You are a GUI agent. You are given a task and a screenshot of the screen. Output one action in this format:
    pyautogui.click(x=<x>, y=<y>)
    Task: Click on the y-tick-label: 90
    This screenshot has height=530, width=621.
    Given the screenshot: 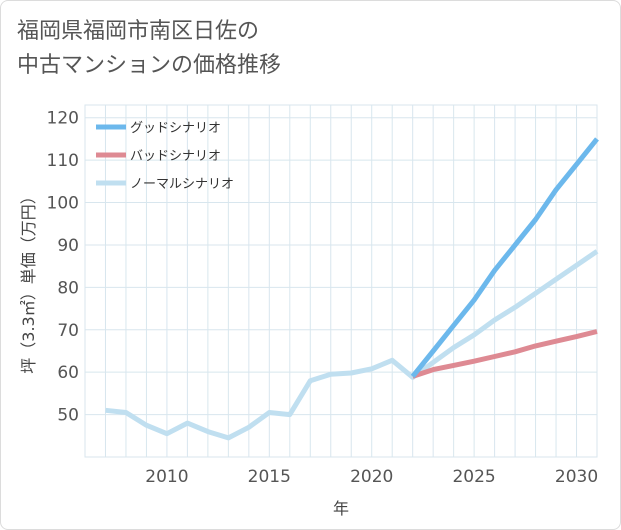 What is the action you would take?
    pyautogui.click(x=68, y=246)
    